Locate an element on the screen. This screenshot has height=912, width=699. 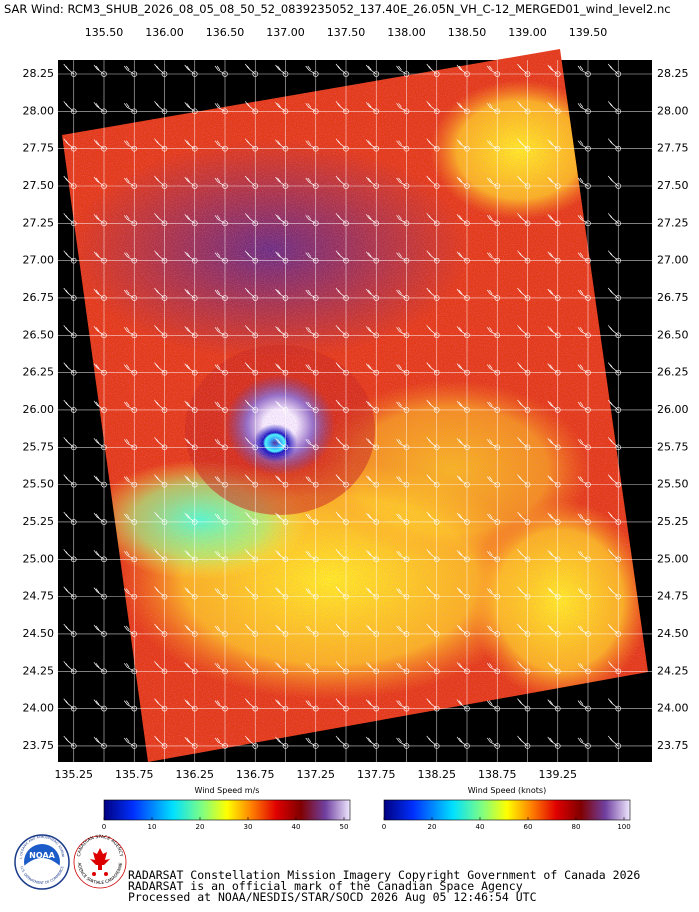
colorbar-tick-label: 40 is located at coordinates (296, 827).